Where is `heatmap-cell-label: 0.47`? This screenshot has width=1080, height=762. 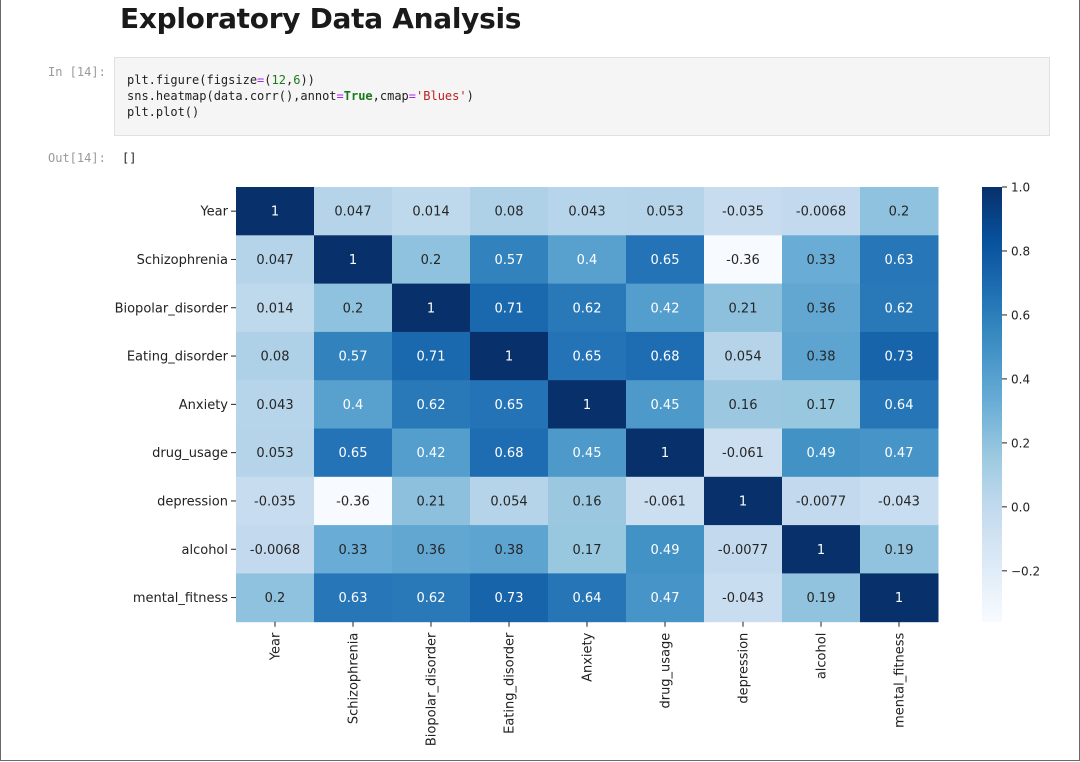
heatmap-cell-label: 0.47 is located at coordinates (665, 598).